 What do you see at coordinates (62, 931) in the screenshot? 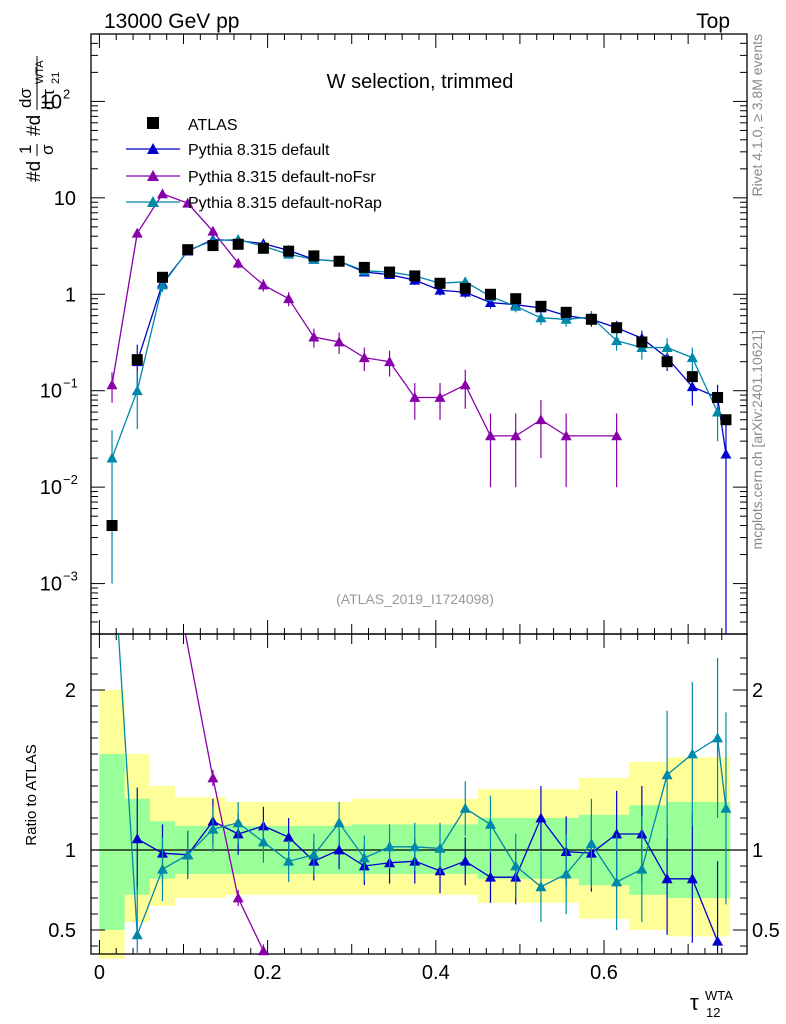
I see `y-tick-label-ratio: 0.5` at bounding box center [62, 931].